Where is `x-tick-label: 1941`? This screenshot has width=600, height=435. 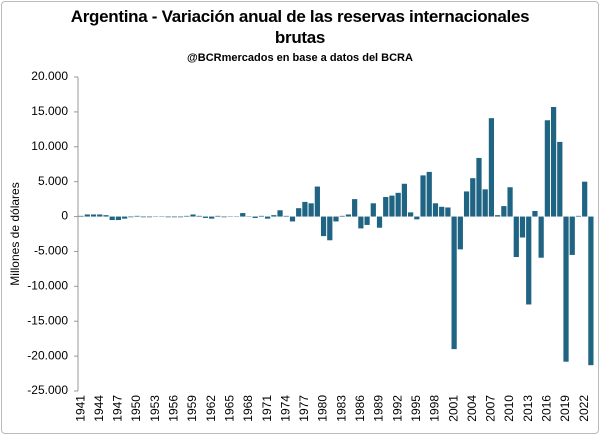
x-tick-label: 1941 is located at coordinates (80, 408).